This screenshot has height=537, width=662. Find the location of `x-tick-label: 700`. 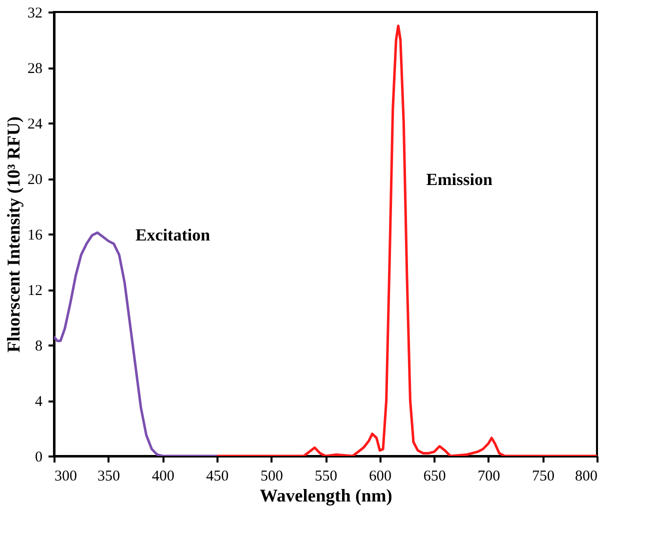

x-tick-label: 700 is located at coordinates (489, 476).